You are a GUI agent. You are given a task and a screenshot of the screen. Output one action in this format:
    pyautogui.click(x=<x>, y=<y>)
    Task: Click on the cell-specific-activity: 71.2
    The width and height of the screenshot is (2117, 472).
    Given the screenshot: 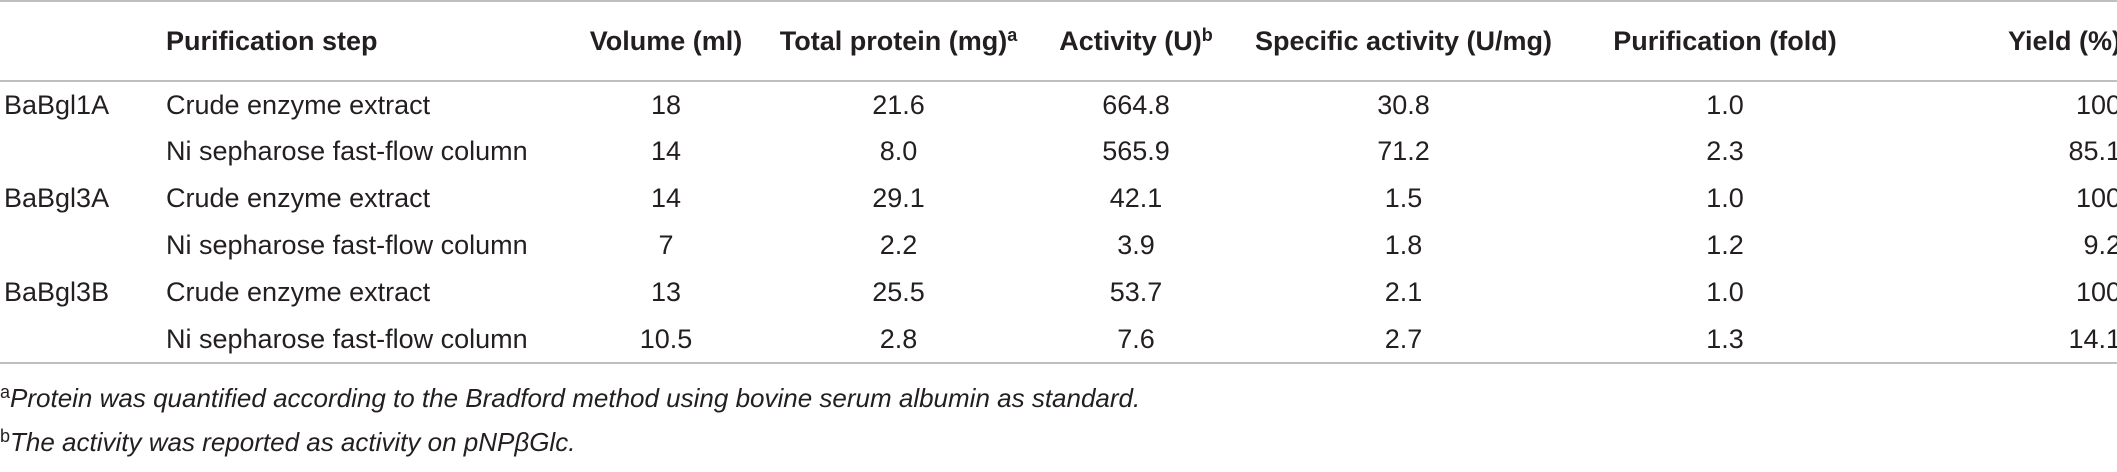 What is the action you would take?
    pyautogui.click(x=1403, y=151)
    